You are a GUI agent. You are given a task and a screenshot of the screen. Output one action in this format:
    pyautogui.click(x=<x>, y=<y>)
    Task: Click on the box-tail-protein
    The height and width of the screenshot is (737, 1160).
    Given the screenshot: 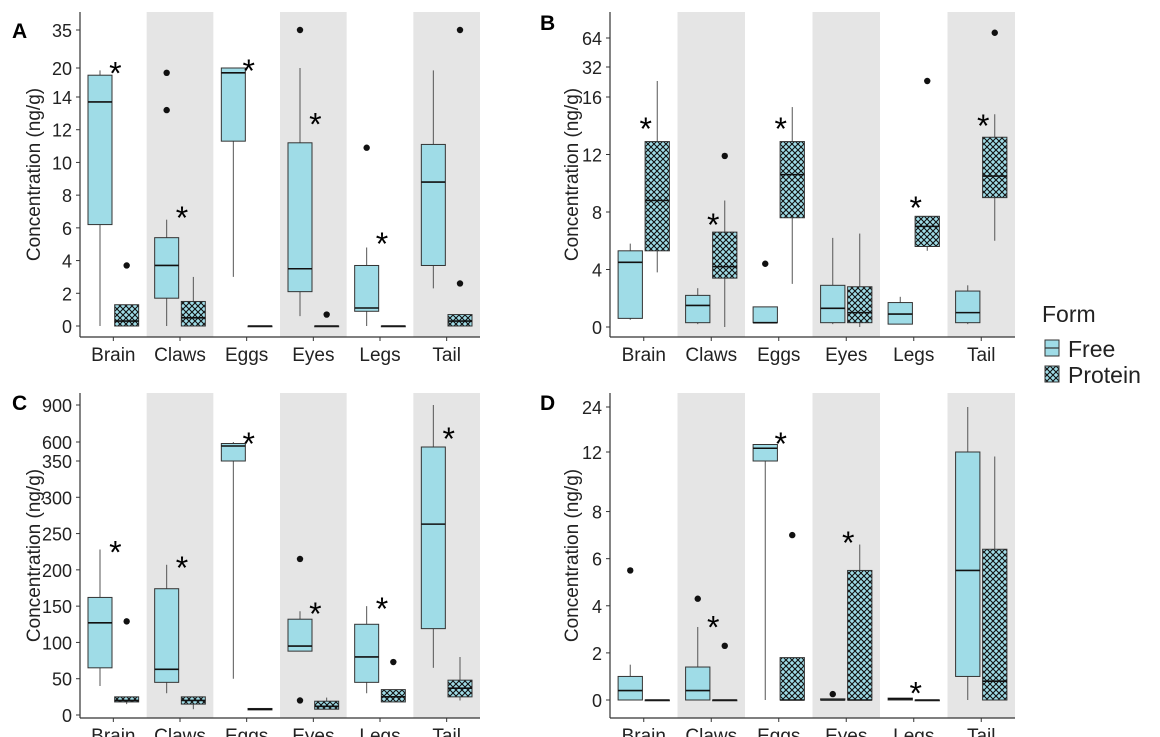 What is the action you would take?
    pyautogui.click(x=995, y=578)
    